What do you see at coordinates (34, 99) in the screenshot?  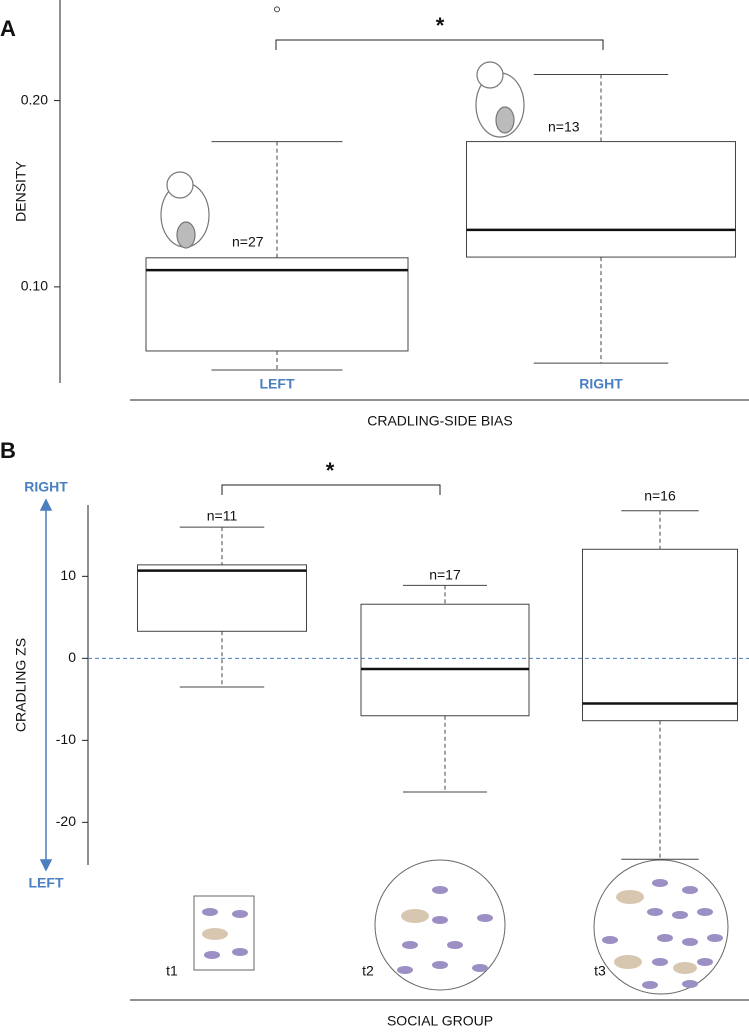 I see `y-tick-label: 0.20` at bounding box center [34, 99].